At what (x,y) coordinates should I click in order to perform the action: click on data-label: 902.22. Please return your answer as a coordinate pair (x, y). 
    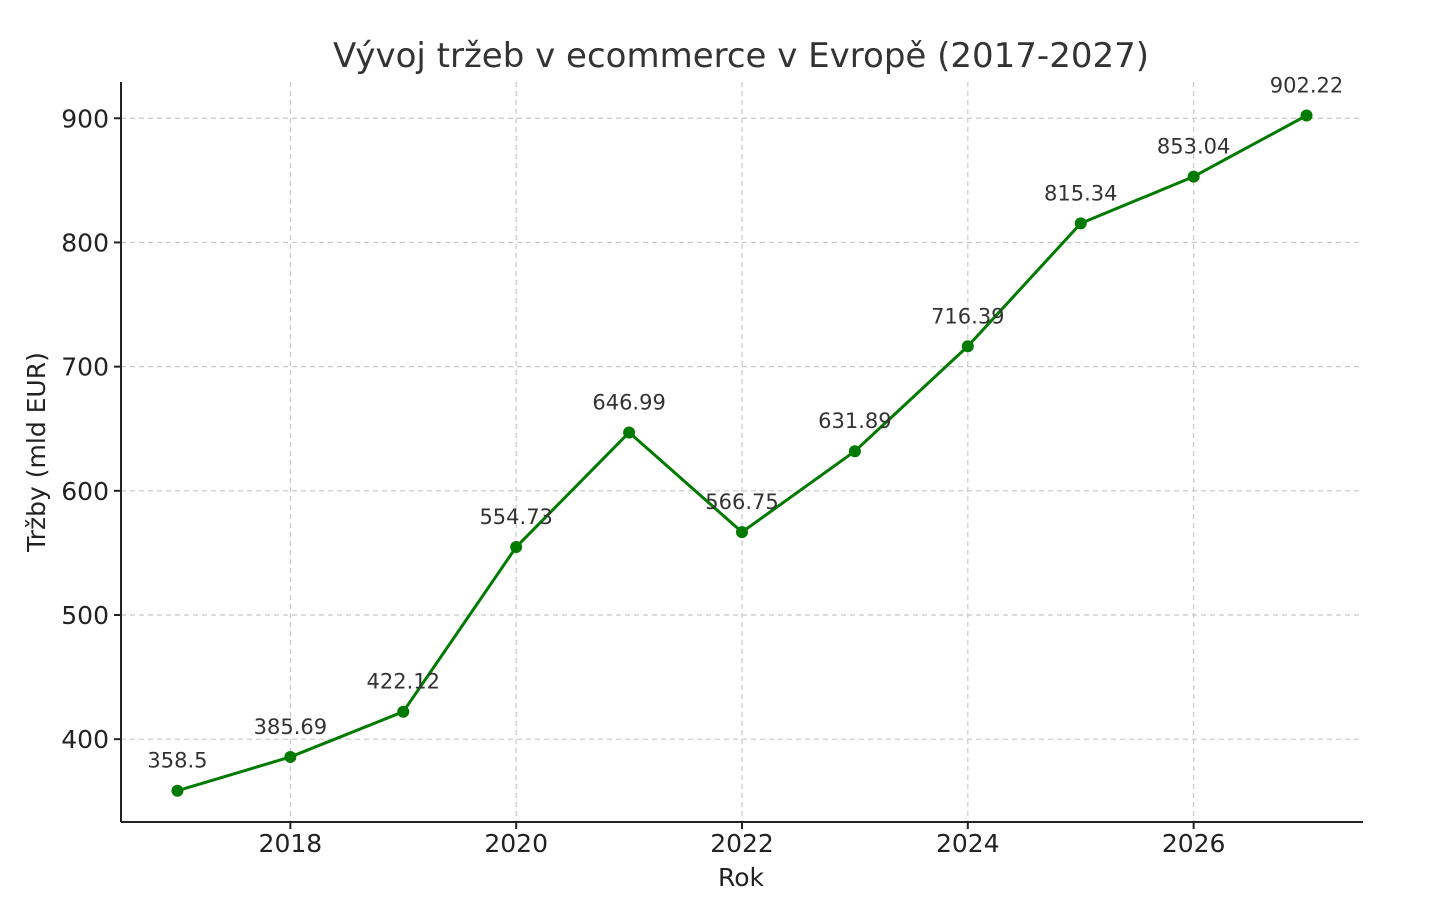
    Looking at the image, I should click on (1306, 86).